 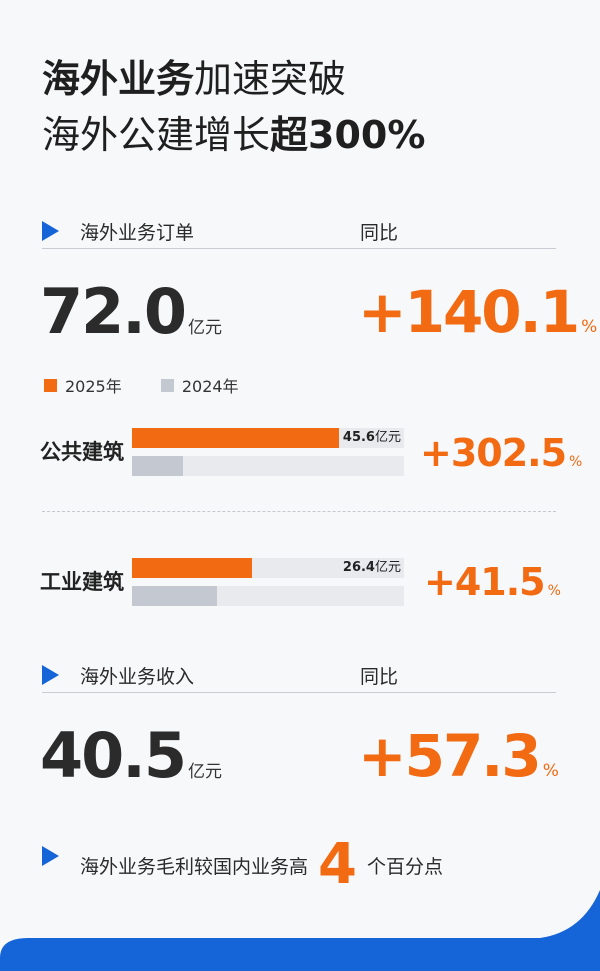 I want to click on category-yoy-industrial: +41.5%, so click(x=492, y=586).